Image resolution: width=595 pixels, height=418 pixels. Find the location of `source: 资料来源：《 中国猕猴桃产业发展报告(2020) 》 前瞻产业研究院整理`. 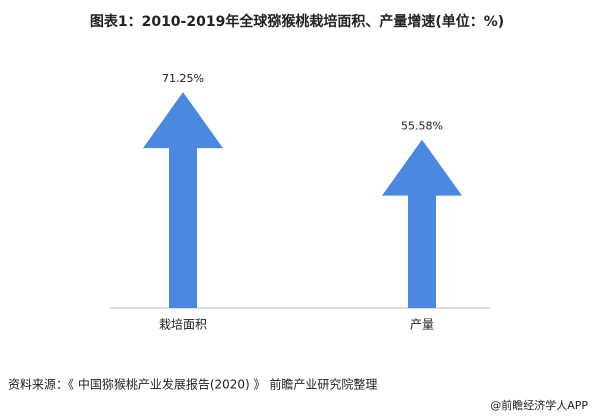

source: 资料来源：《 中国猕猴桃产业发展报告(2020) 》 前瞻产业研究院整理 is located at coordinates (192, 384).